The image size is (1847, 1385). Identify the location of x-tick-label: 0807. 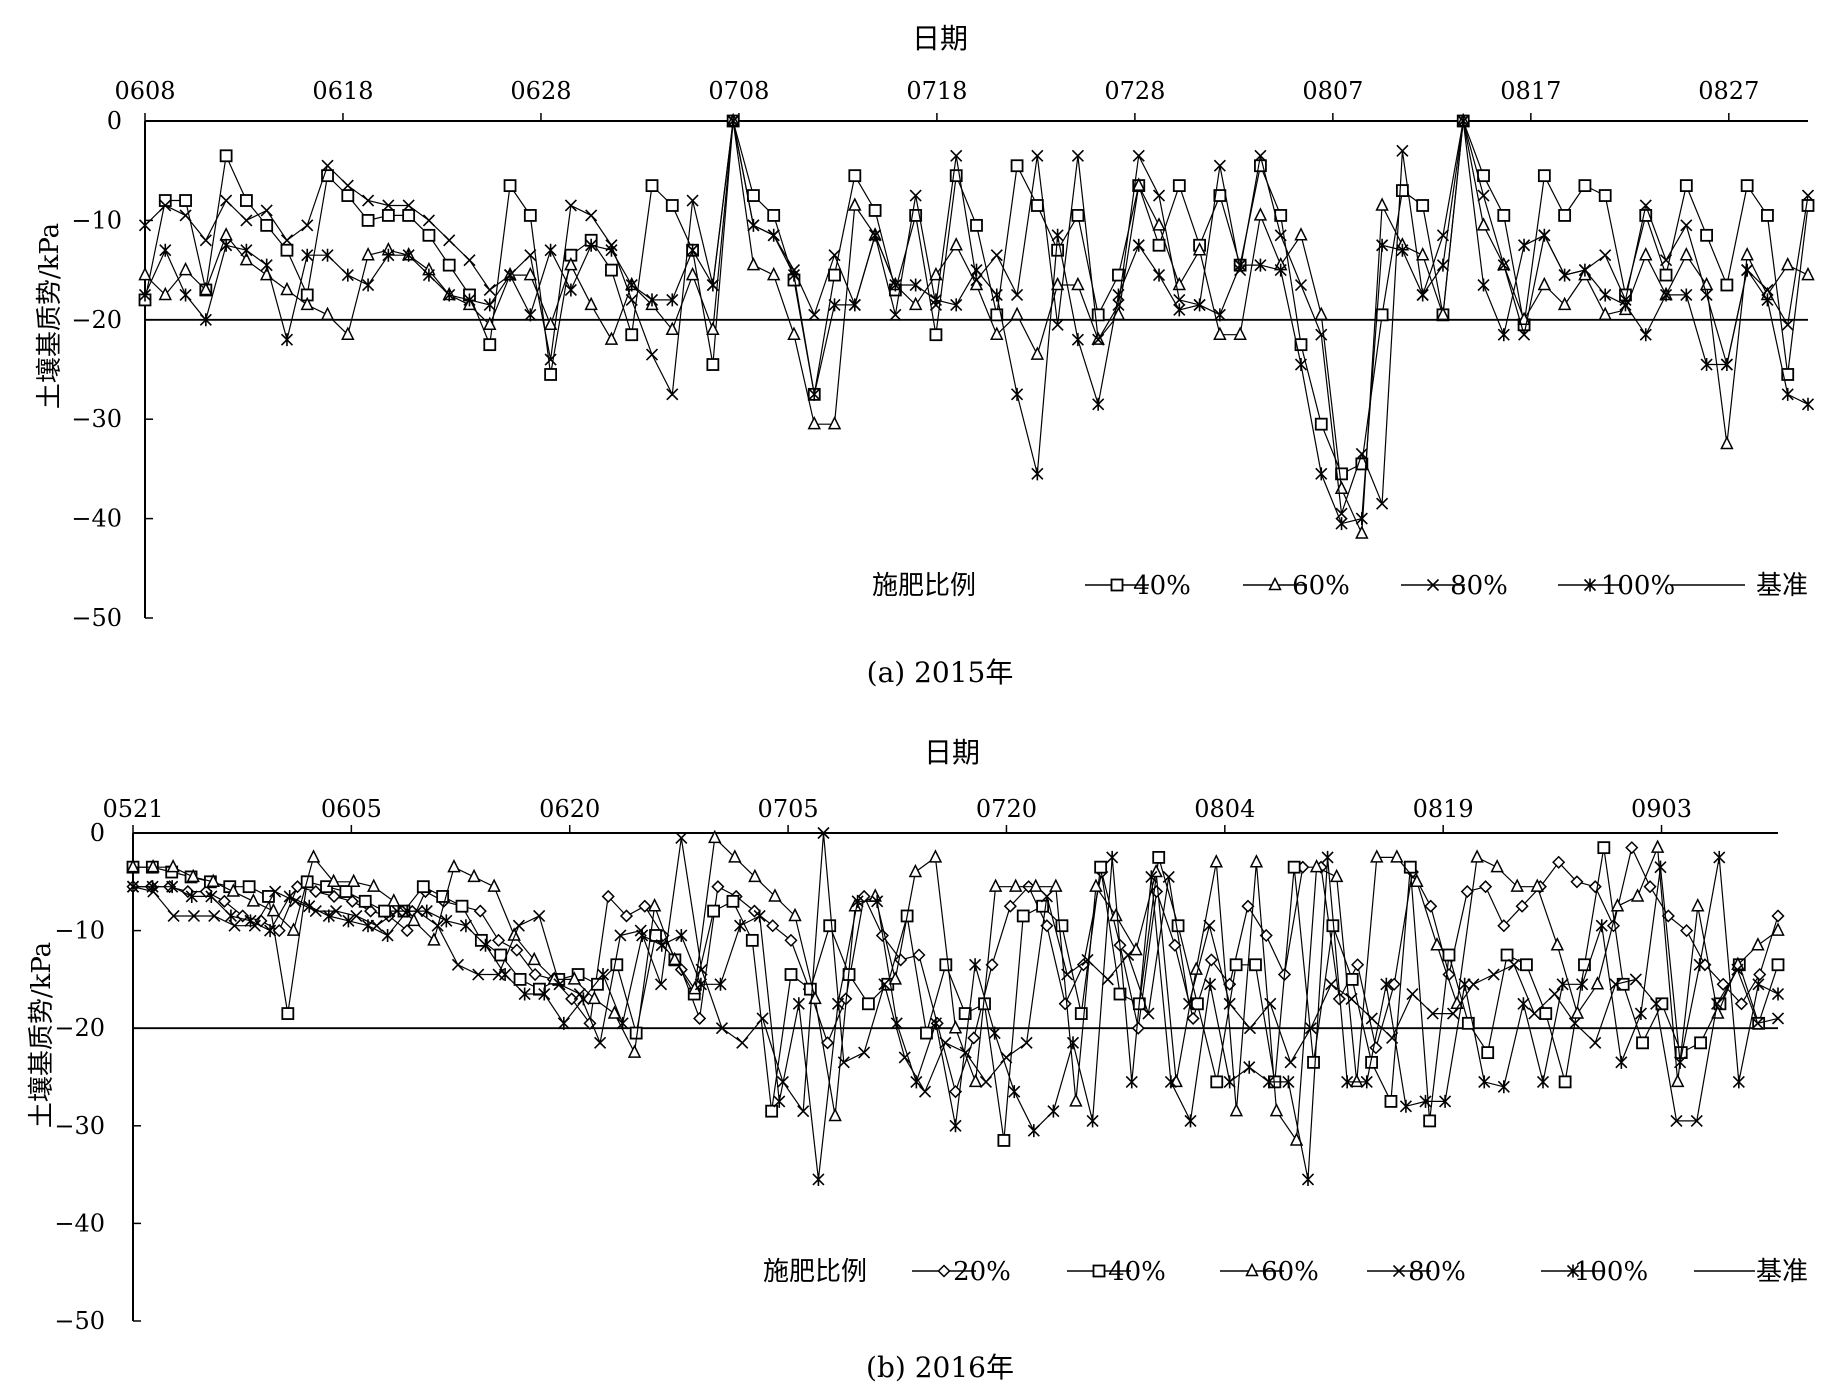
(1332, 91).